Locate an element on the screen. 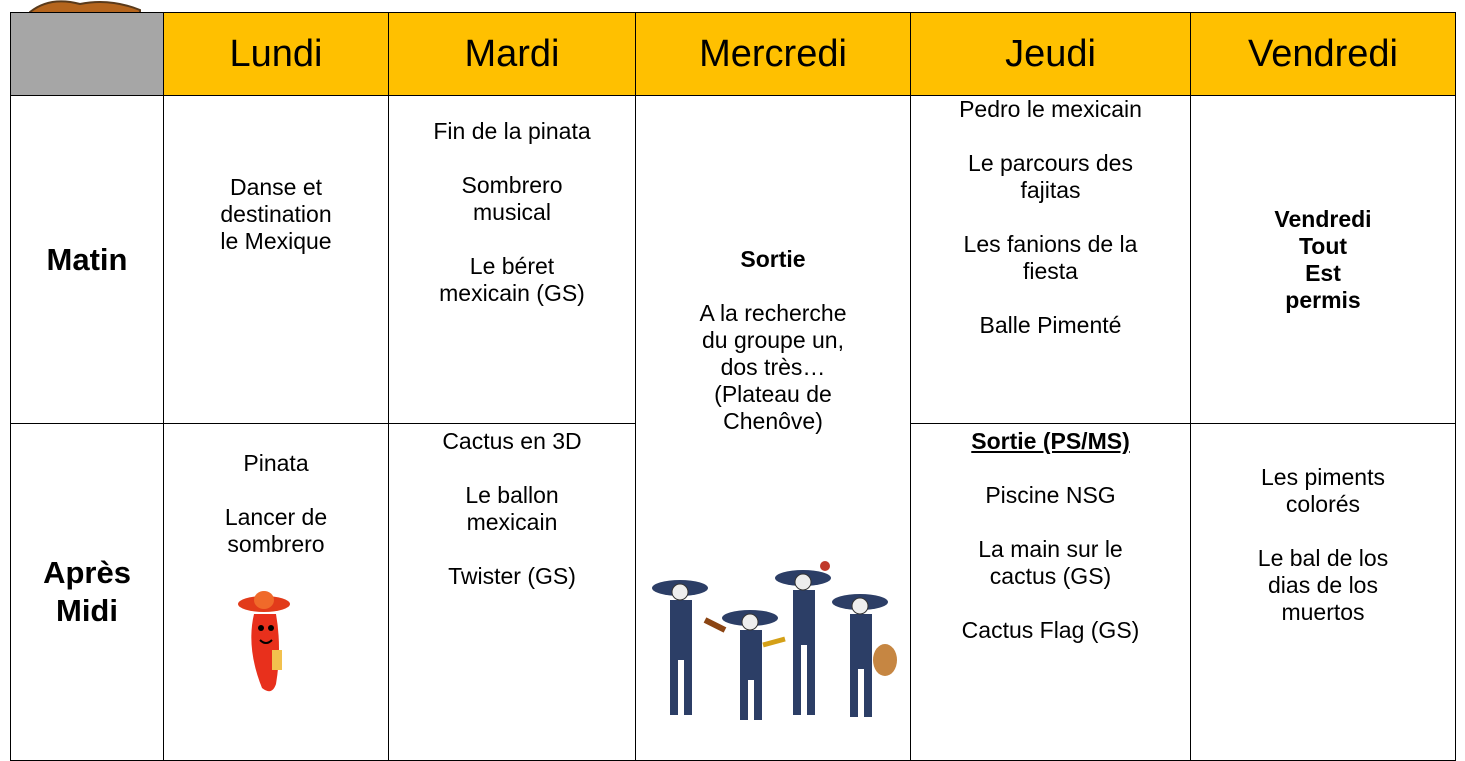 Image resolution: width=1465 pixels, height=761 pixels. activity-line: Cactus Flag (GS) is located at coordinates (1050, 630).